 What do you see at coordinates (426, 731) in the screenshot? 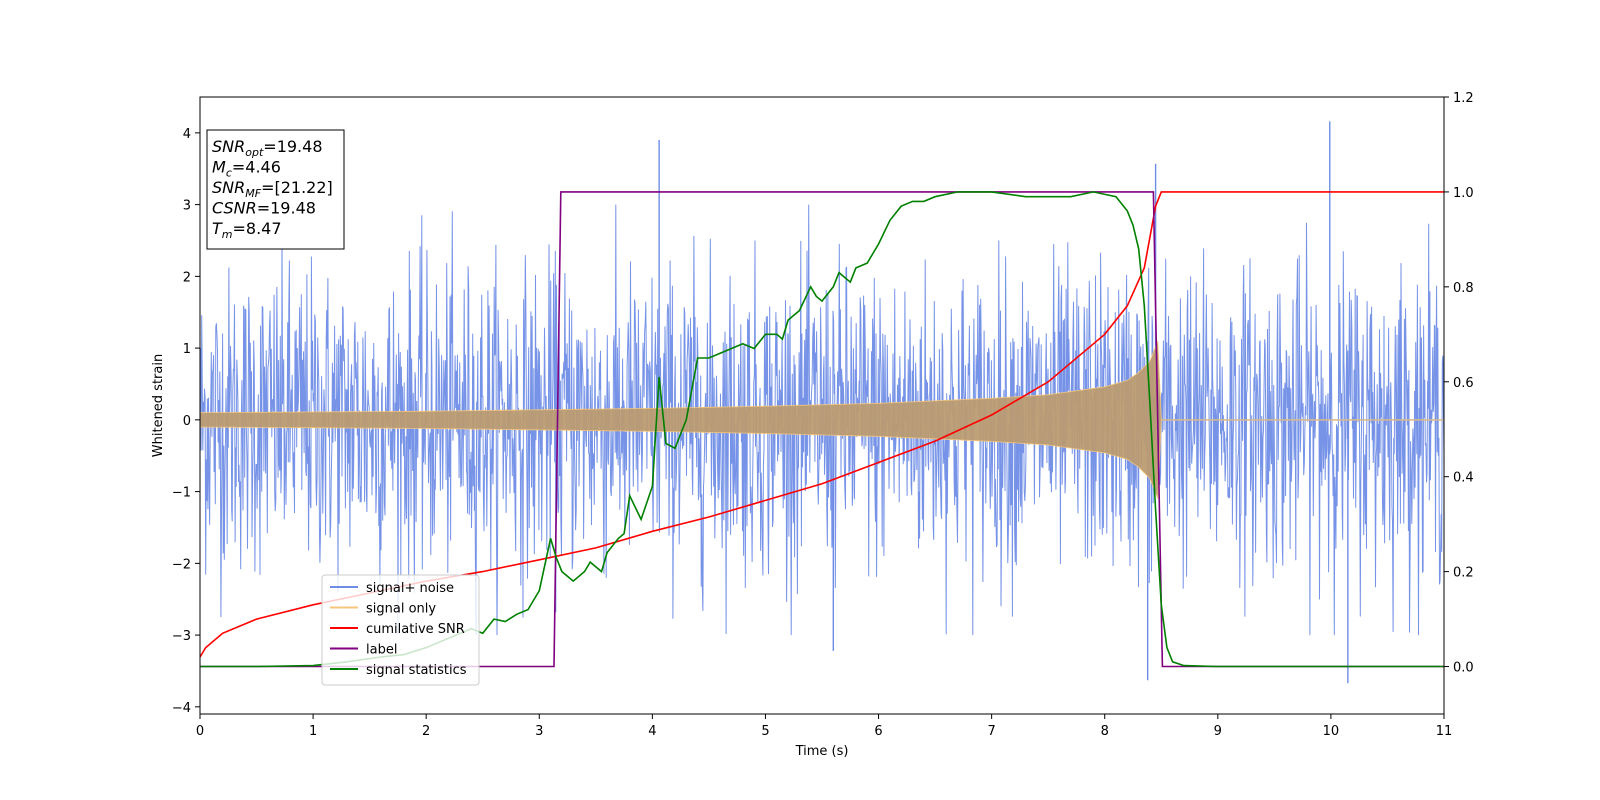
I see `x-tick-label: 2` at bounding box center [426, 731].